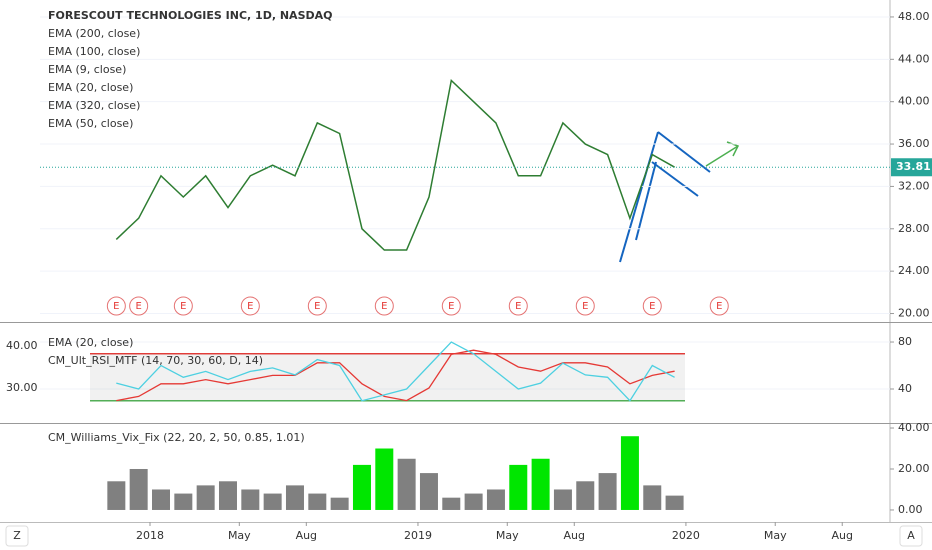 Image resolution: width=932 pixels, height=550 pixels. Describe the element at coordinates (905, 388) in the screenshot. I see `y-tick-label: 40` at that location.